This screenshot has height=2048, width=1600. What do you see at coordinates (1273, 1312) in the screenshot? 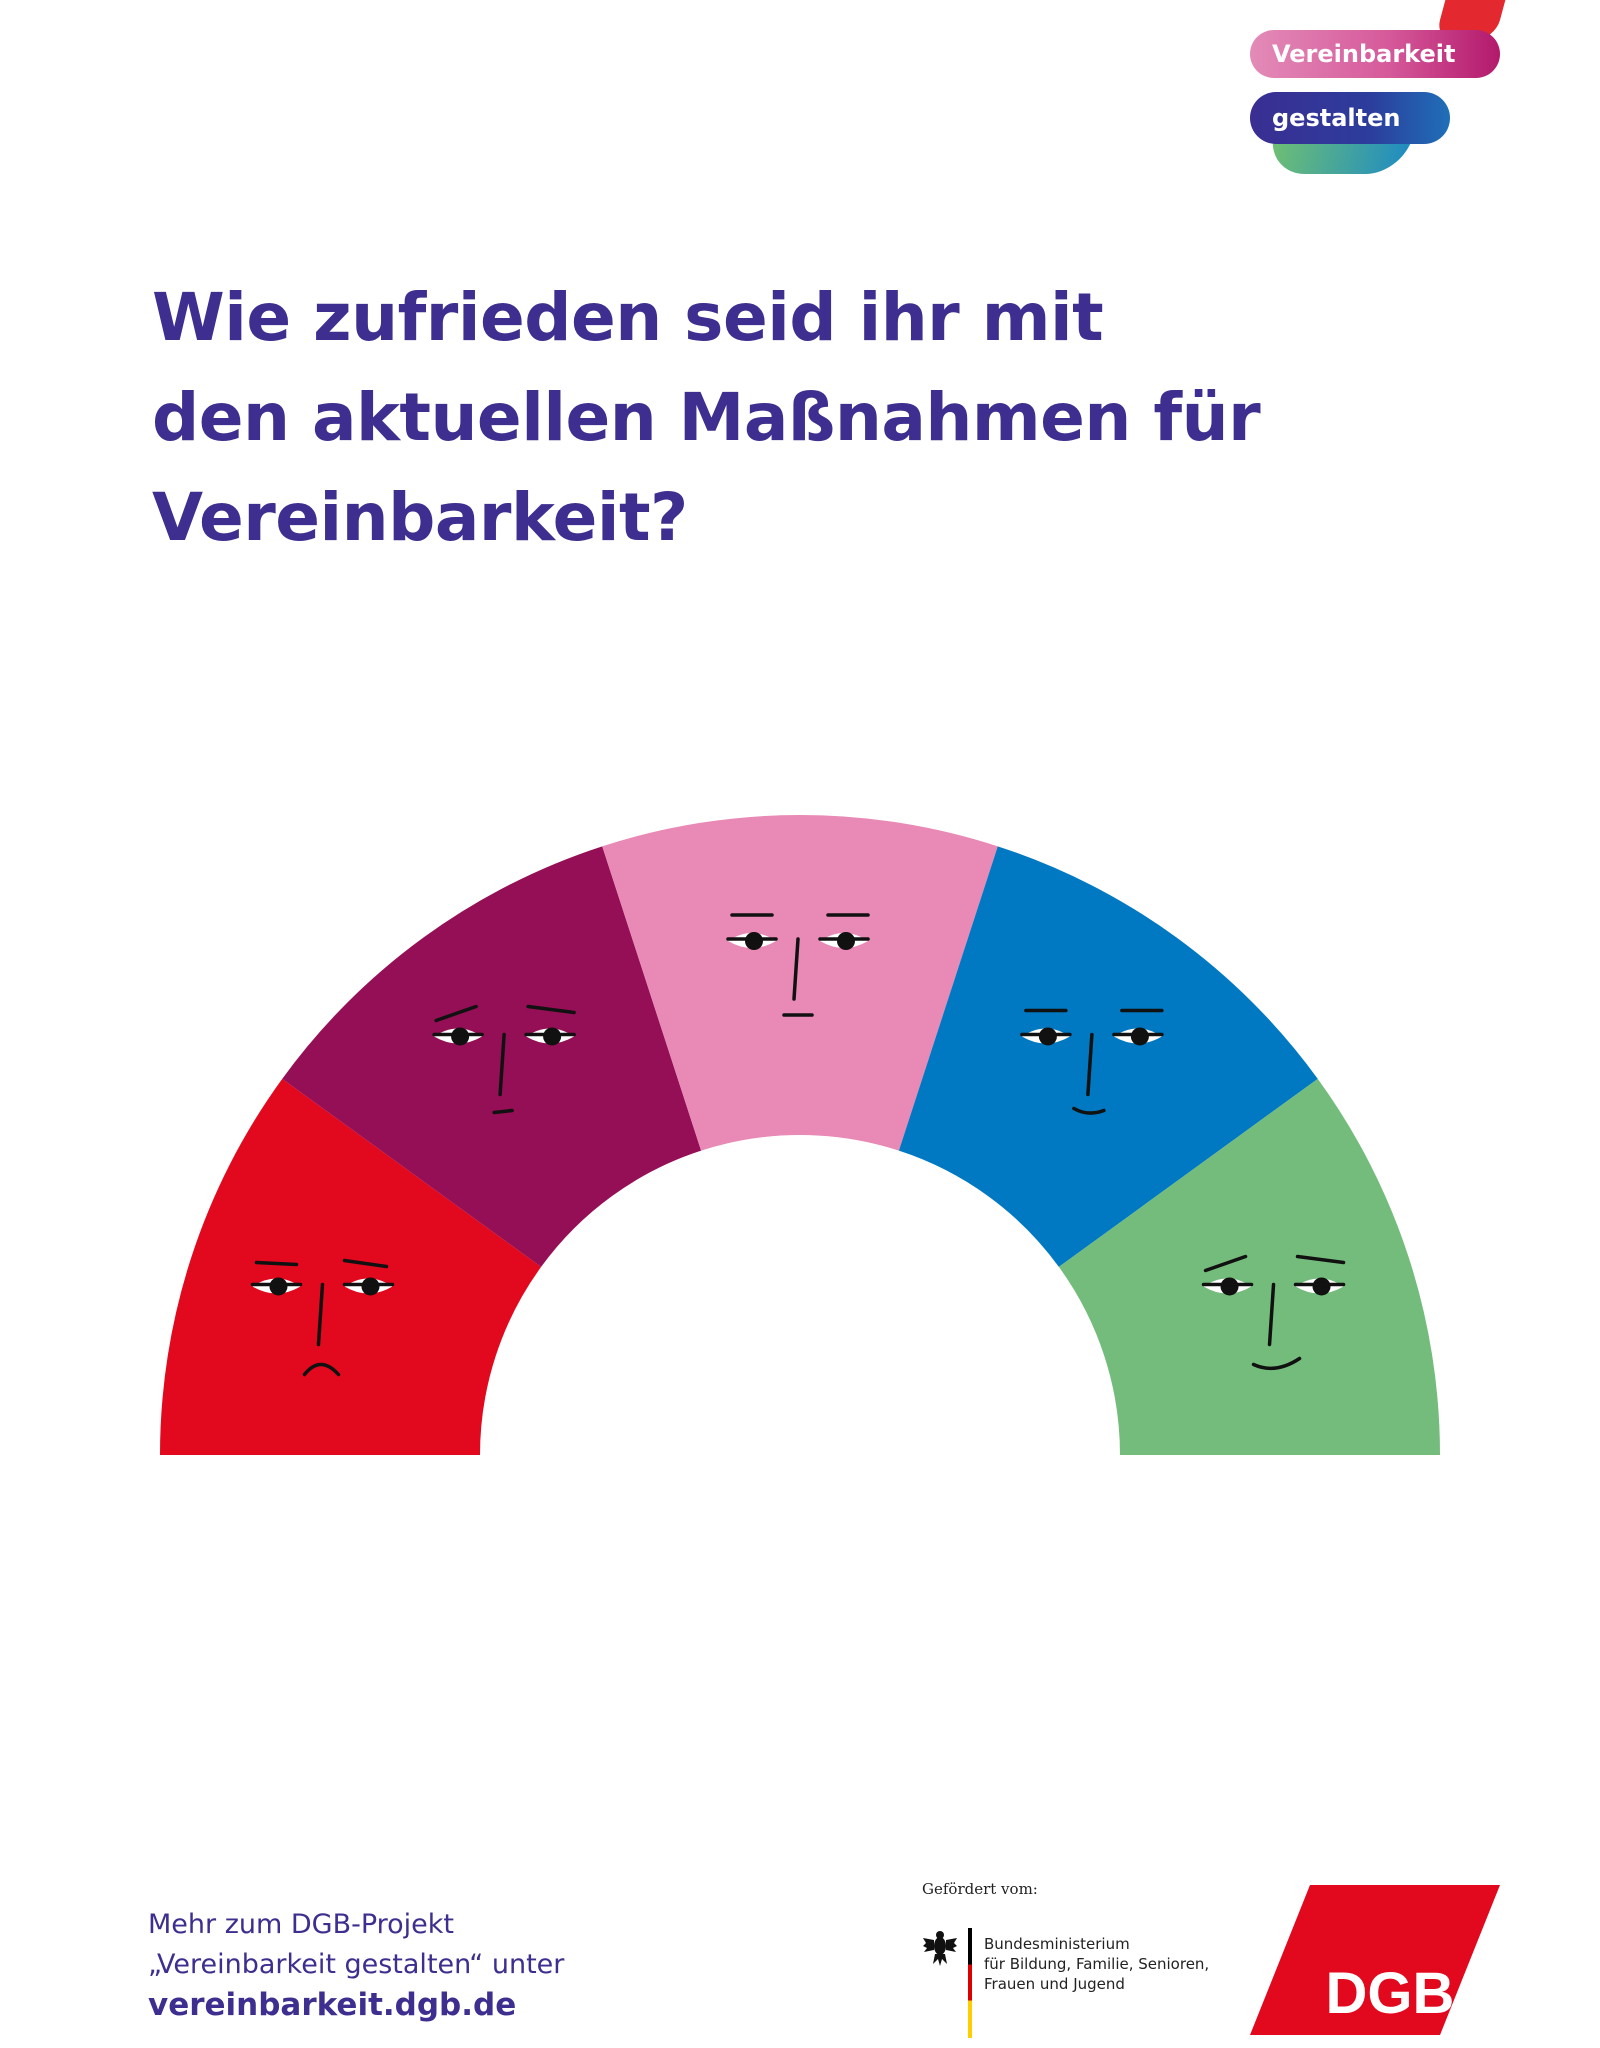
I see `happy-face-icon` at bounding box center [1273, 1312].